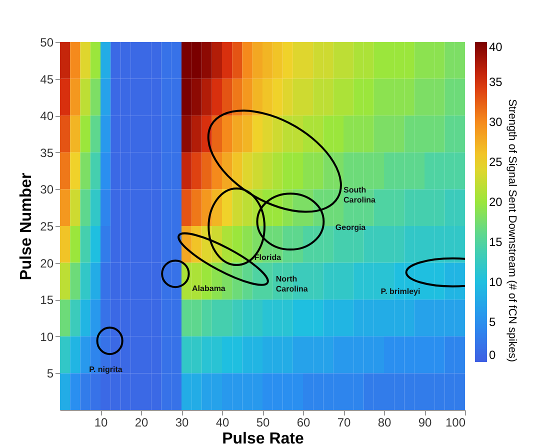 The image size is (535, 448). What do you see at coordinates (496, 162) in the screenshot?
I see `color-bar-label: 25` at bounding box center [496, 162].